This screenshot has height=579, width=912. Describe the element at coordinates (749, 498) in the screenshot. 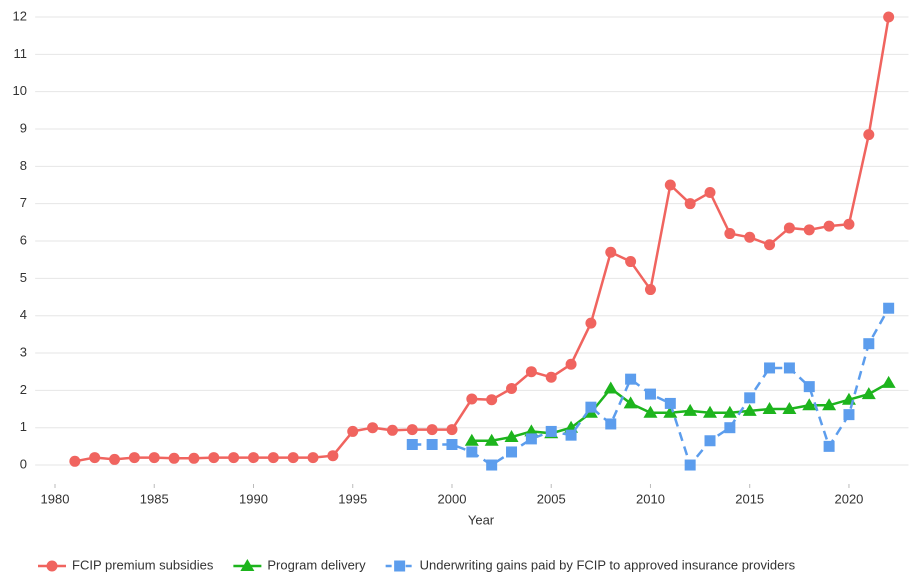

I see `x-tick-label: 2015` at that location.